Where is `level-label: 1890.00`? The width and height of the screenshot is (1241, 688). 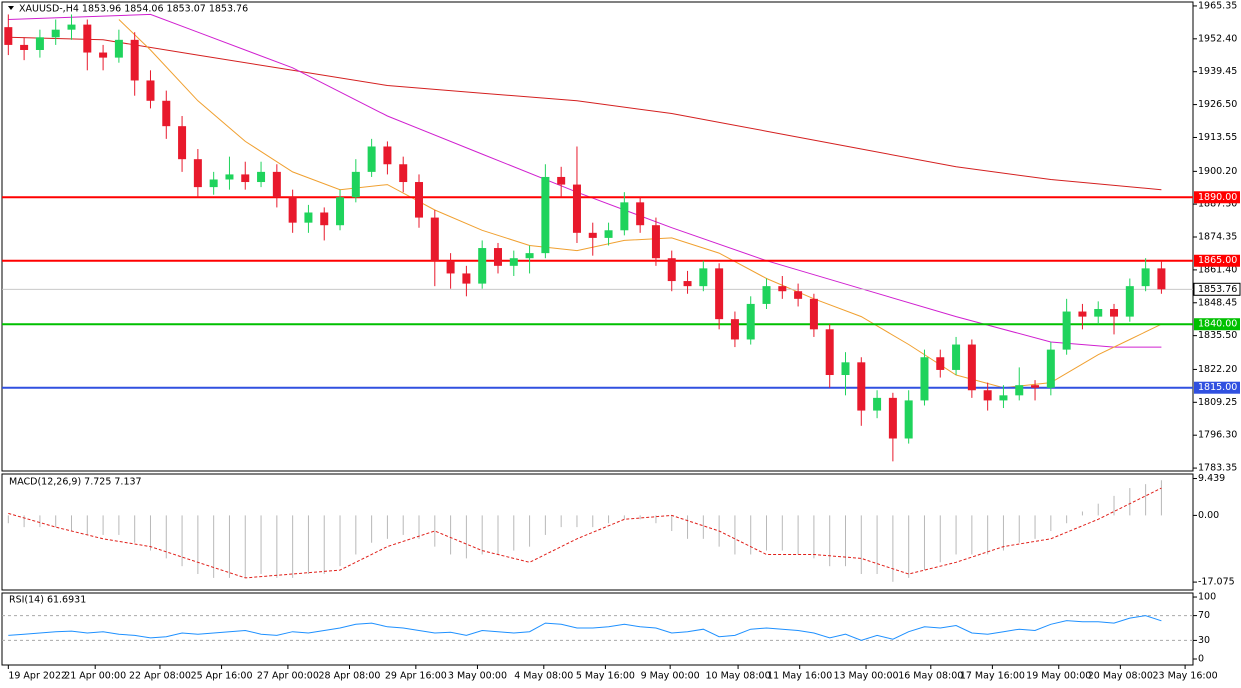 level-label: 1890.00 is located at coordinates (1217, 197).